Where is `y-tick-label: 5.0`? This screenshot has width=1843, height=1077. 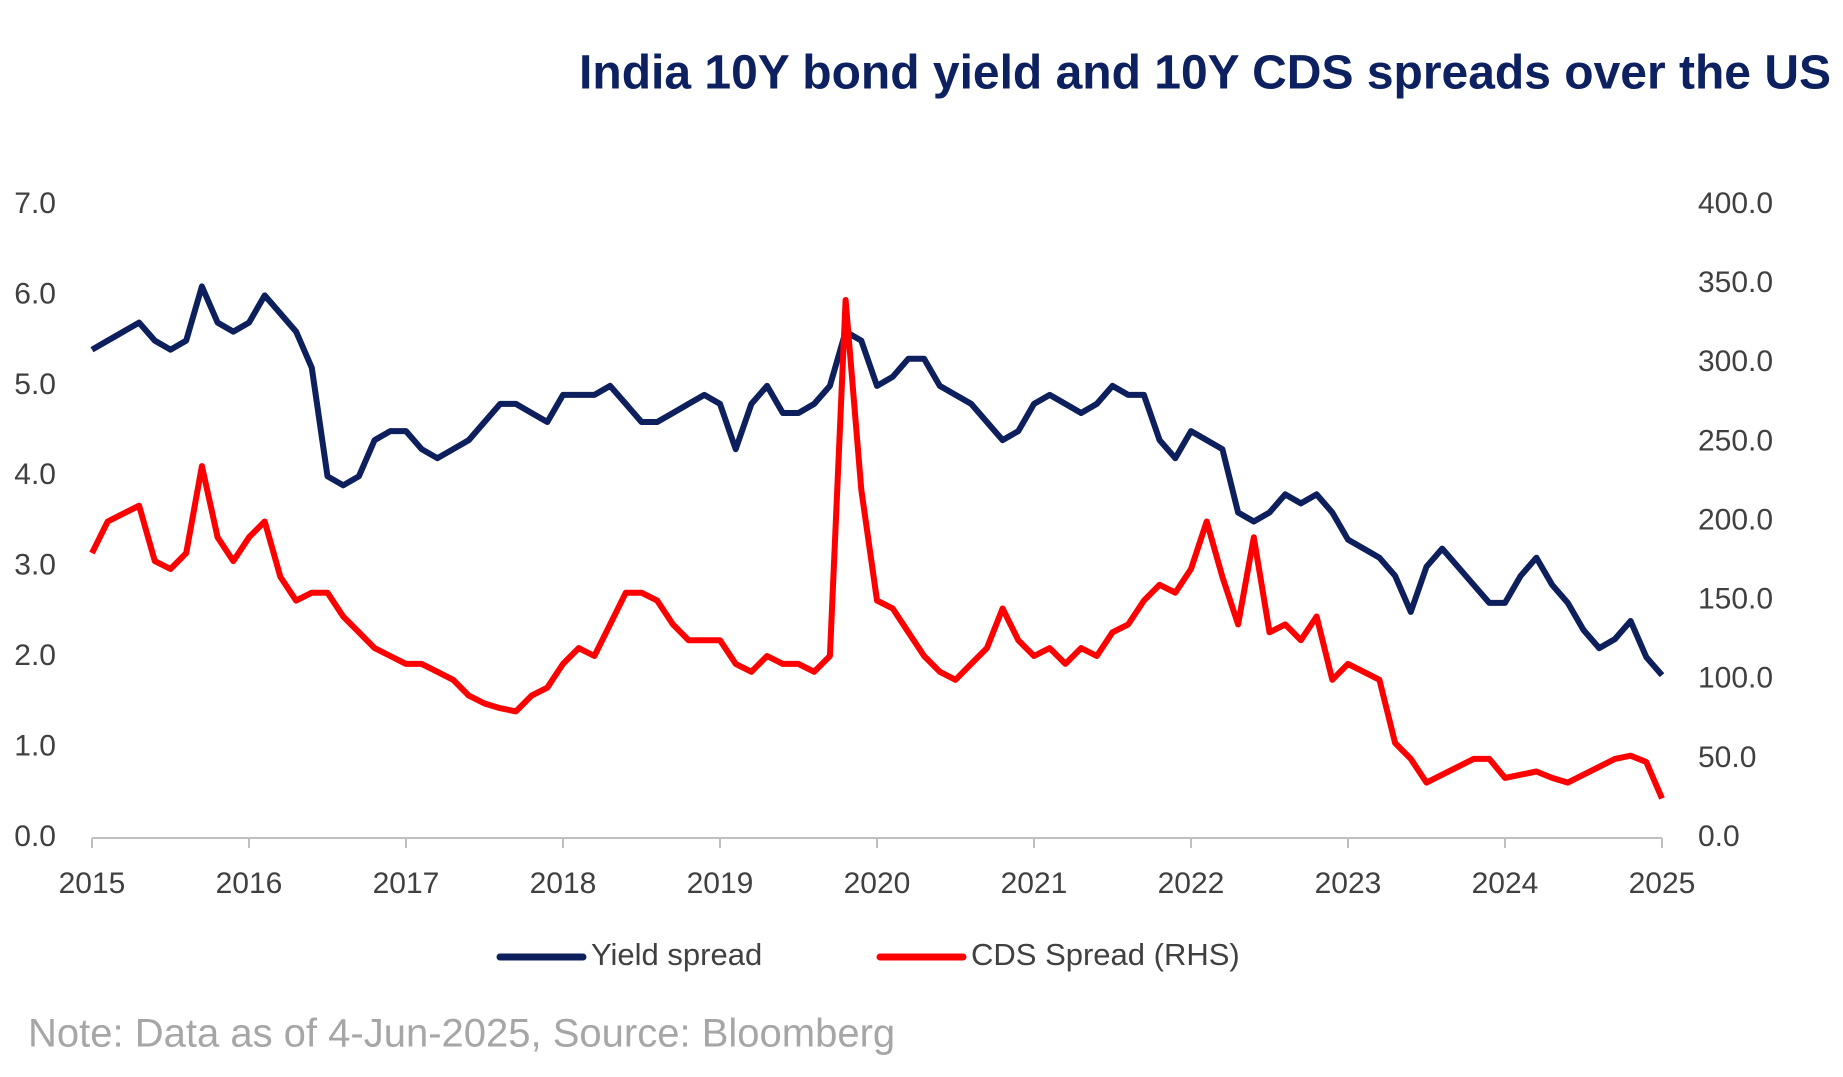 y-tick-label: 5.0 is located at coordinates (35, 384).